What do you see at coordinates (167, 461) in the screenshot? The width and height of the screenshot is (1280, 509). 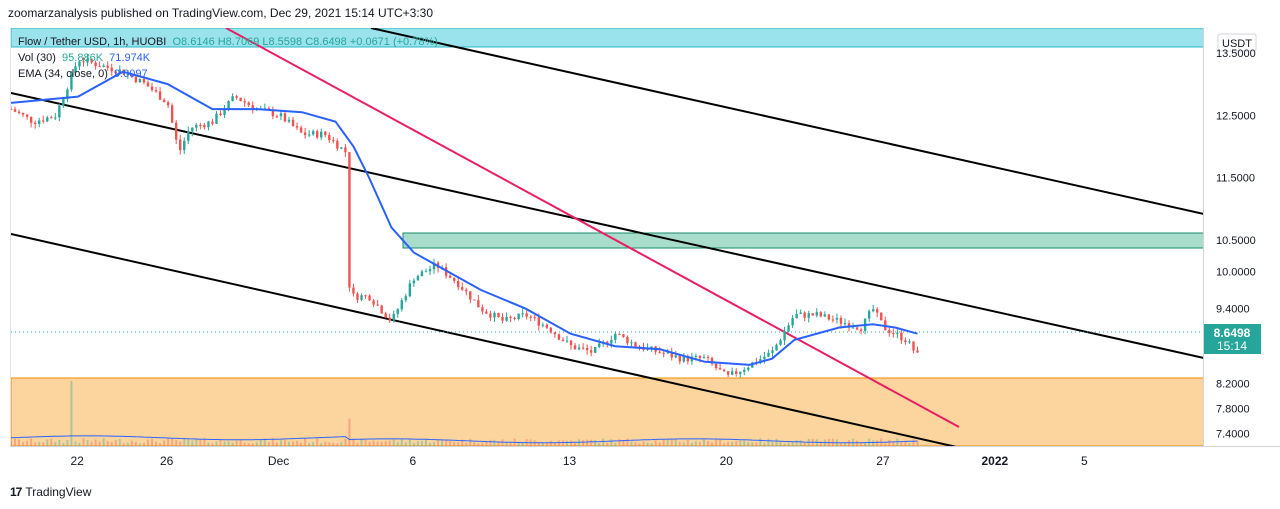 I see `time-tick-label: 26` at bounding box center [167, 461].